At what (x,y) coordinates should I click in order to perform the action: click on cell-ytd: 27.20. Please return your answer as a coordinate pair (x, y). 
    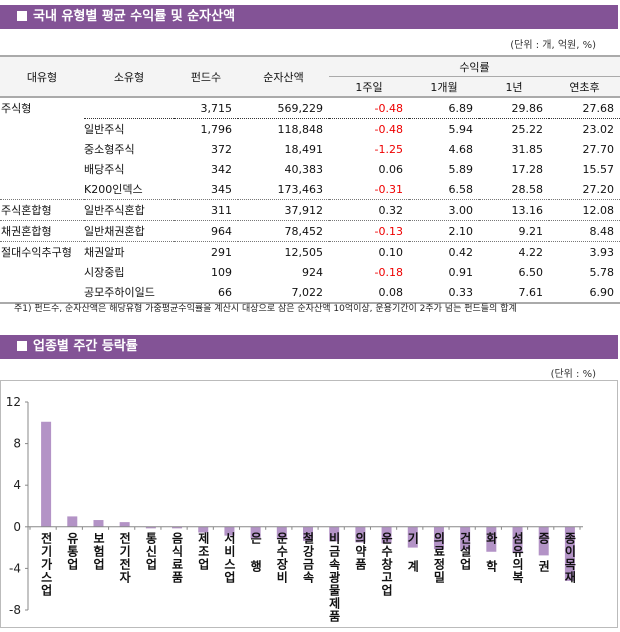
    Looking at the image, I should click on (584, 189).